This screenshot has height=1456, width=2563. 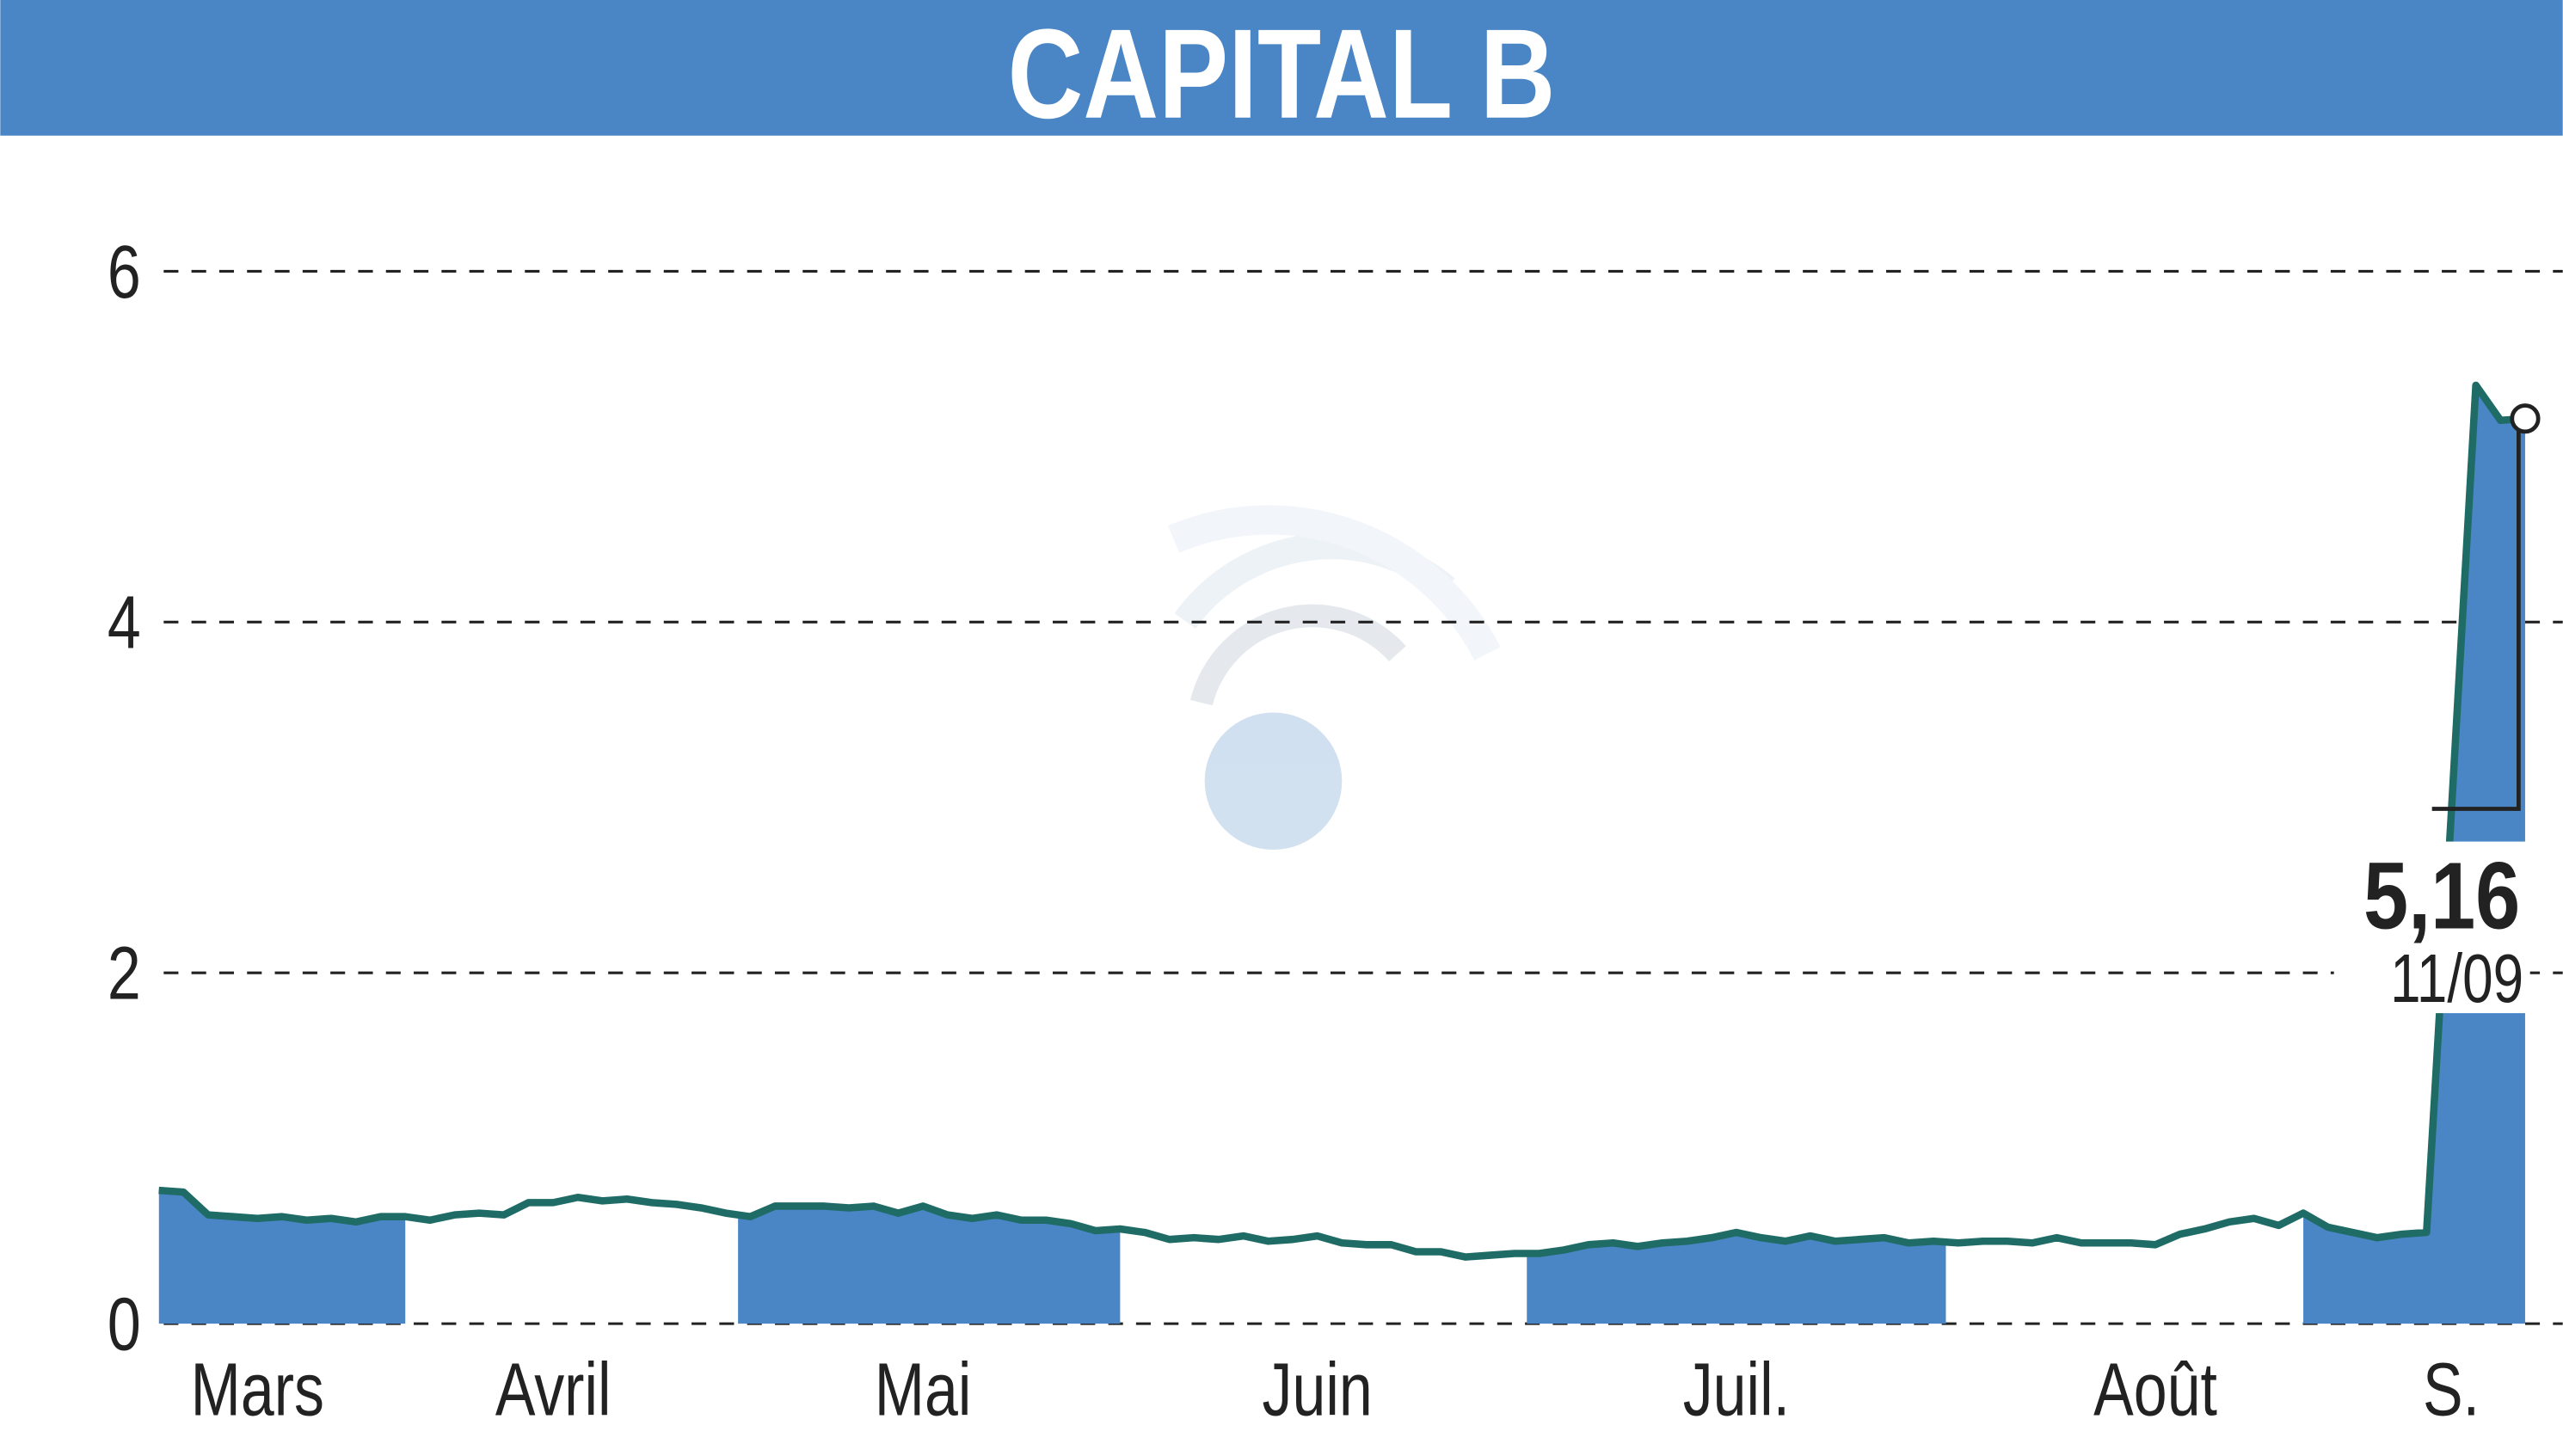 What do you see at coordinates (553, 1389) in the screenshot?
I see `x-tick-label: Avril` at bounding box center [553, 1389].